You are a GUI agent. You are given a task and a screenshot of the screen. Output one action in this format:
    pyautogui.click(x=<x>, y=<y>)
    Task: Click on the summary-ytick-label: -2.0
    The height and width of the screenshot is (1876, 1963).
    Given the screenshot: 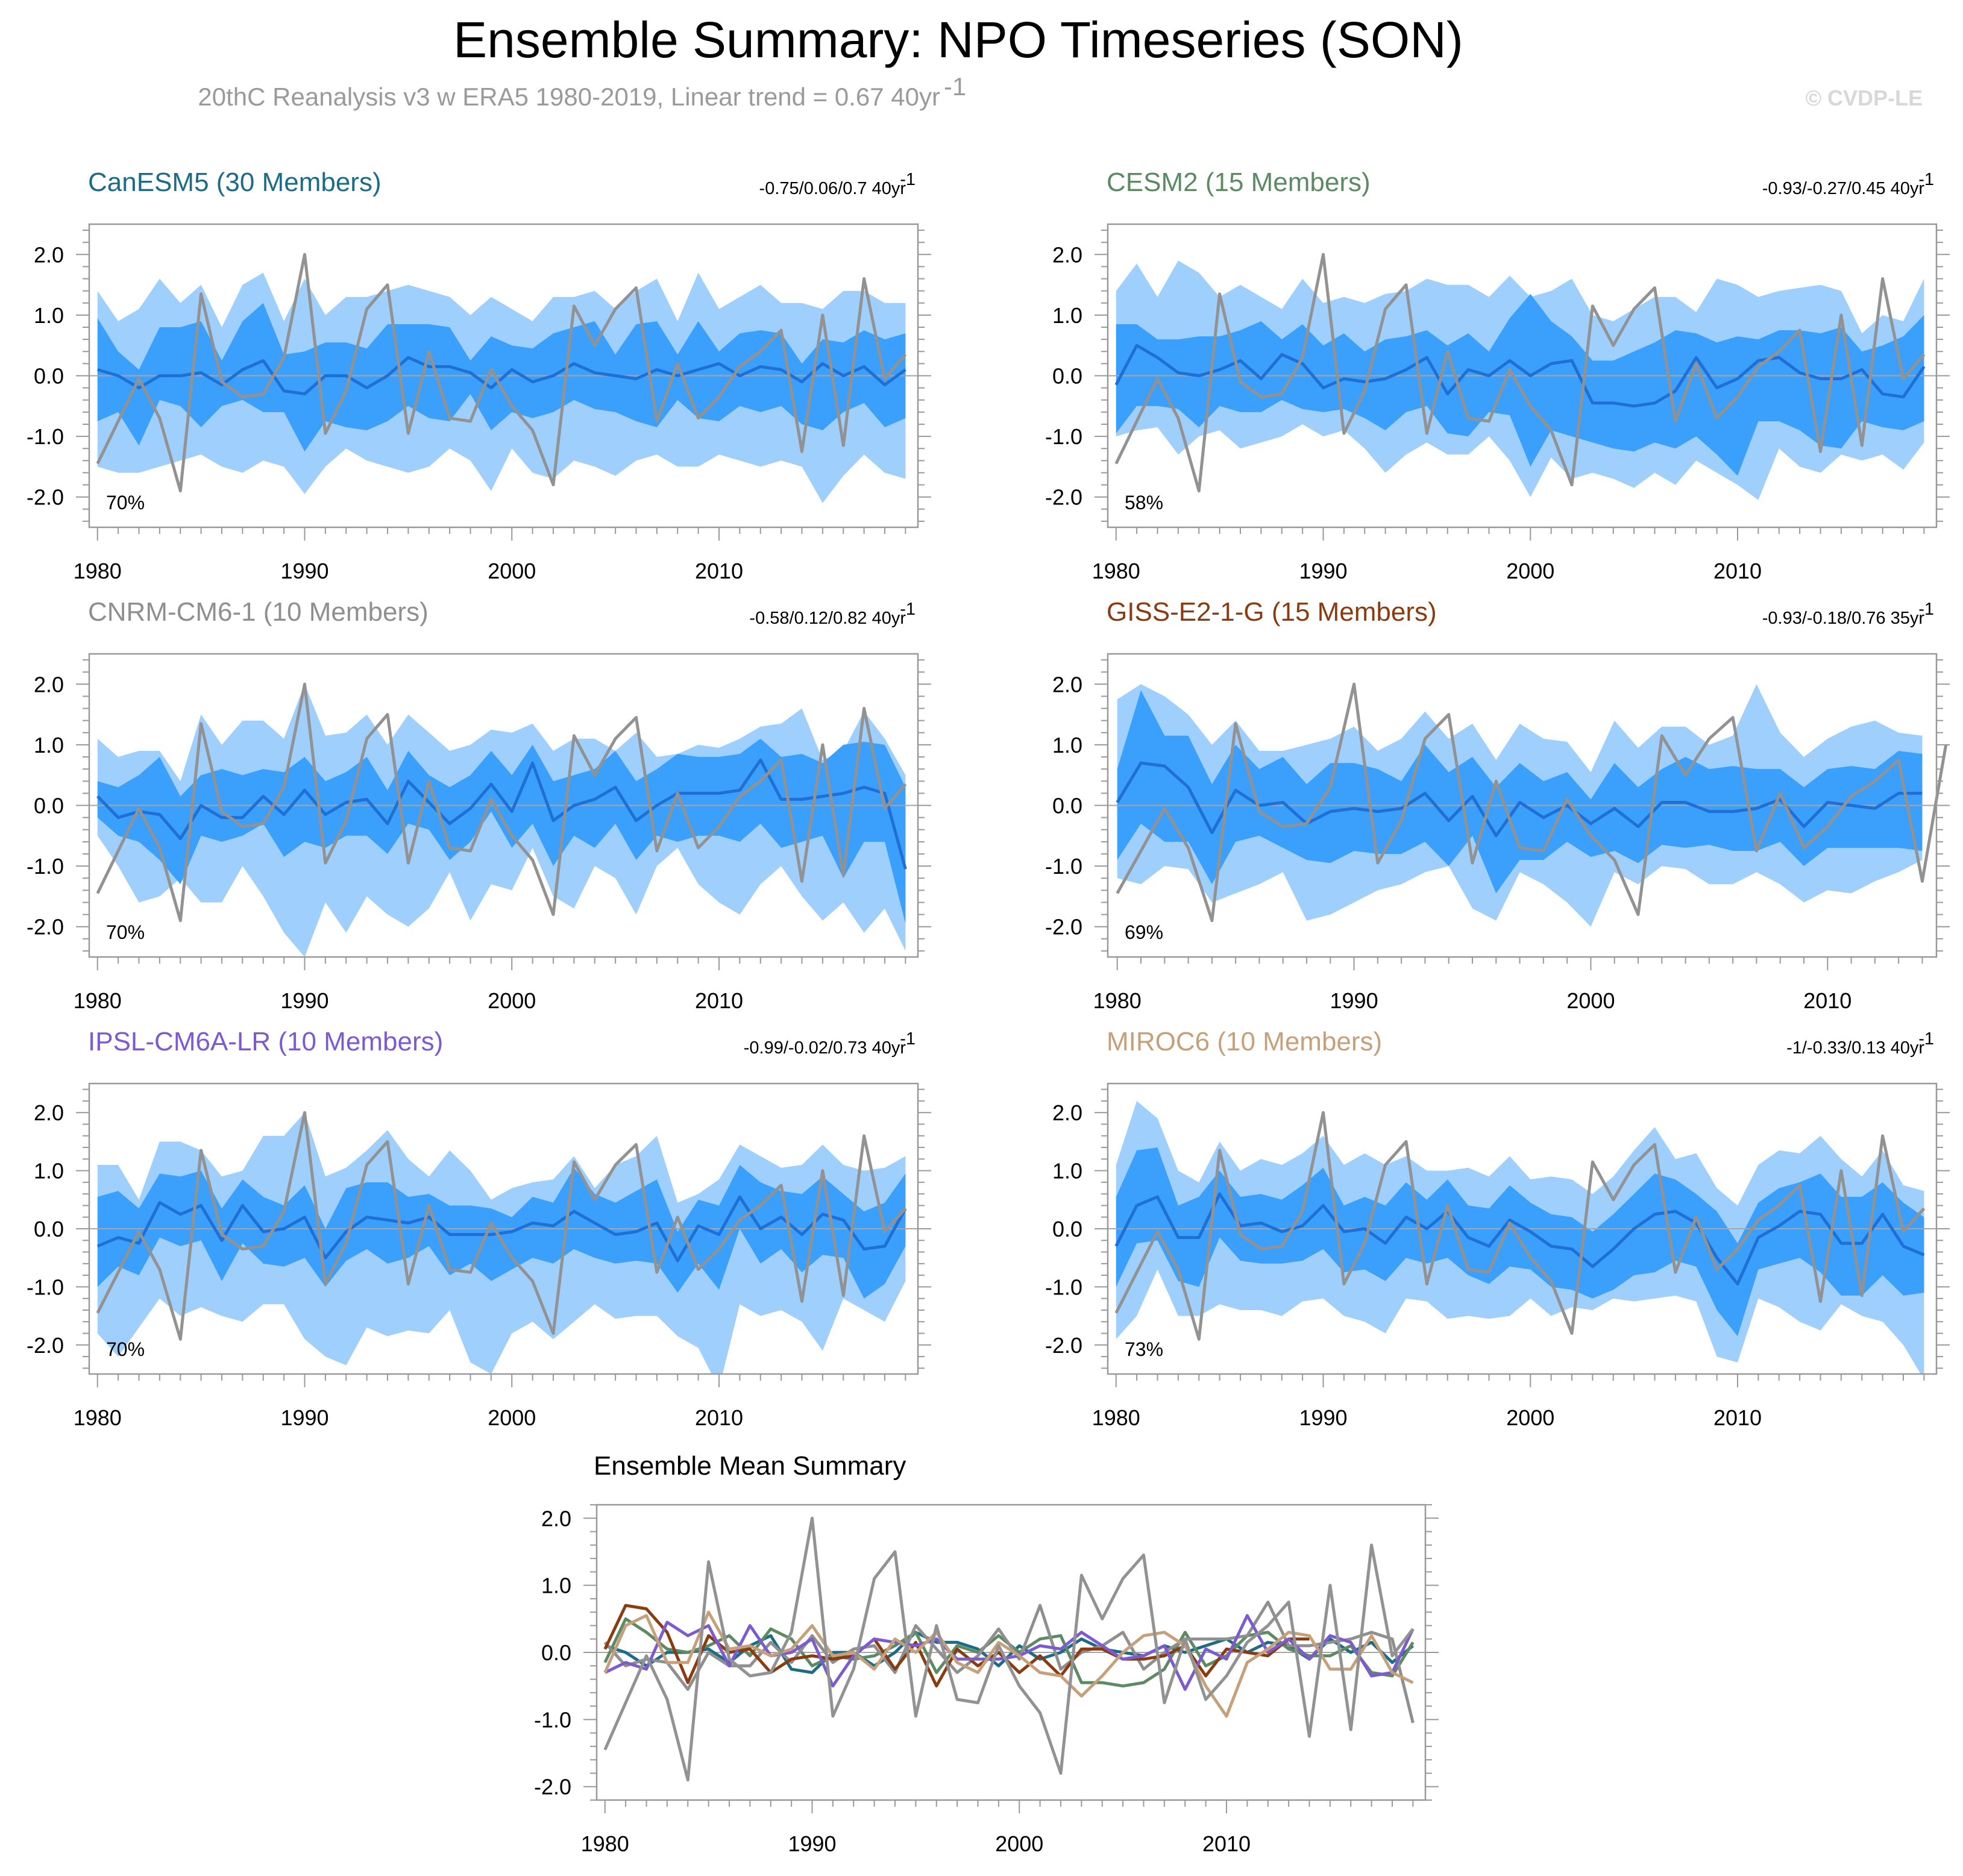 What is the action you would take?
    pyautogui.click(x=552, y=1787)
    